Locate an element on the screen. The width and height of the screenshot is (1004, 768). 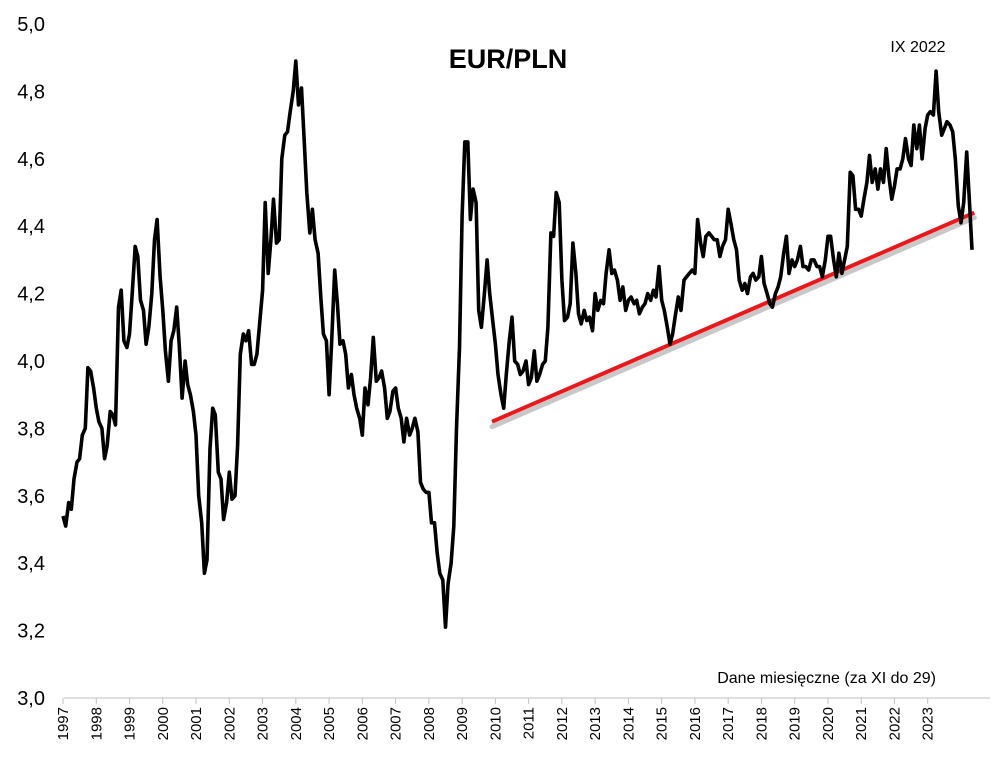
data-note: Dane miesięczne (za XI do 29) is located at coordinates (826, 678).